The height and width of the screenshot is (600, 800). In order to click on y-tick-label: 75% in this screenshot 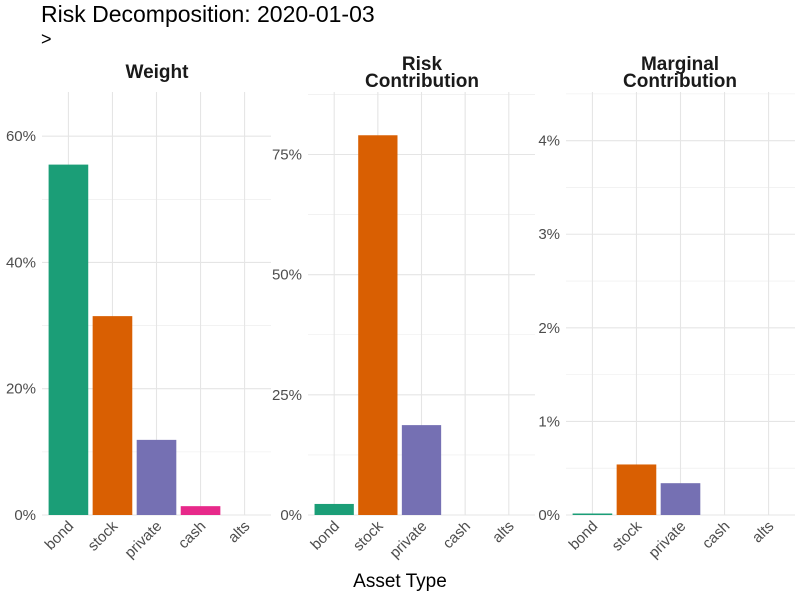, I will do `click(287, 154)`.